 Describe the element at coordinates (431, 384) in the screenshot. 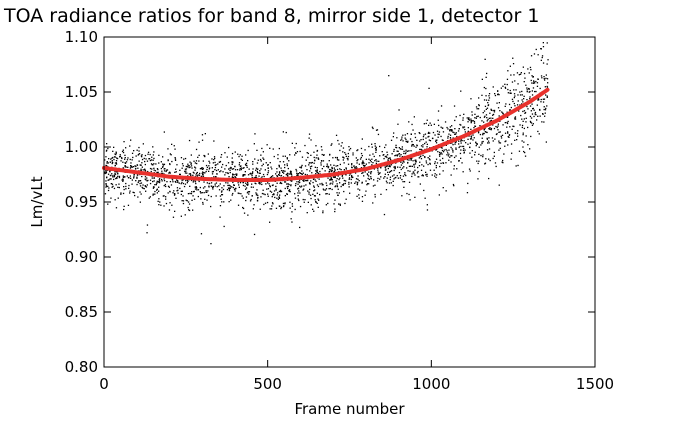

I see `x-tick-label: 1000` at that location.